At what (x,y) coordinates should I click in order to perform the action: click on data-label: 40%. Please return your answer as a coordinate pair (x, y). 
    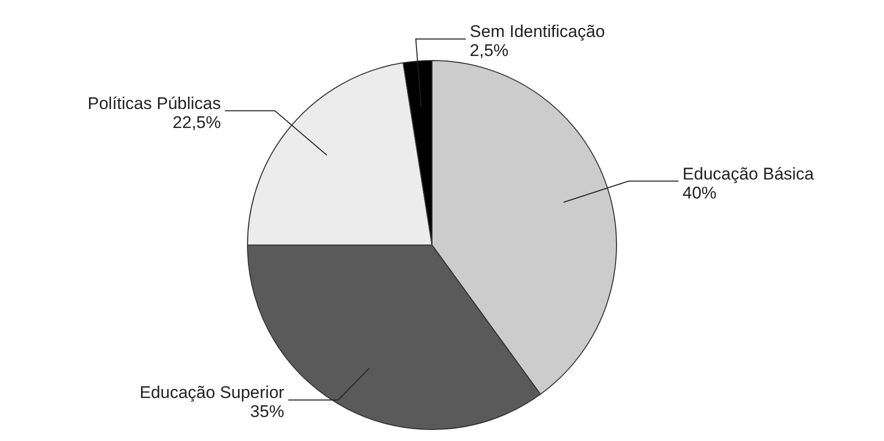
    Looking at the image, I should click on (699, 192).